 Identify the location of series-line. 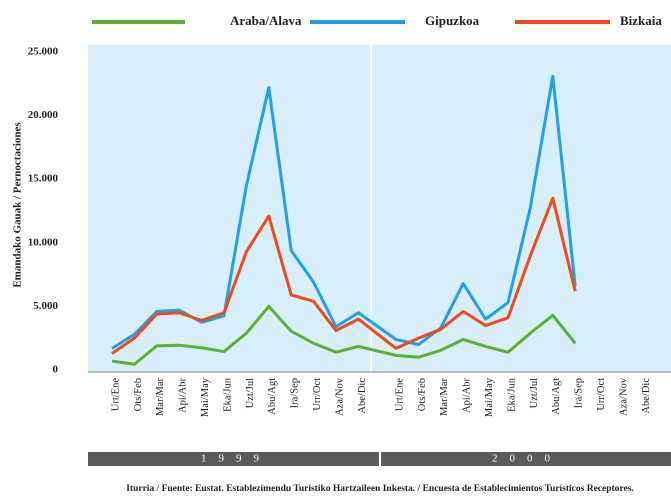
(344, 335).